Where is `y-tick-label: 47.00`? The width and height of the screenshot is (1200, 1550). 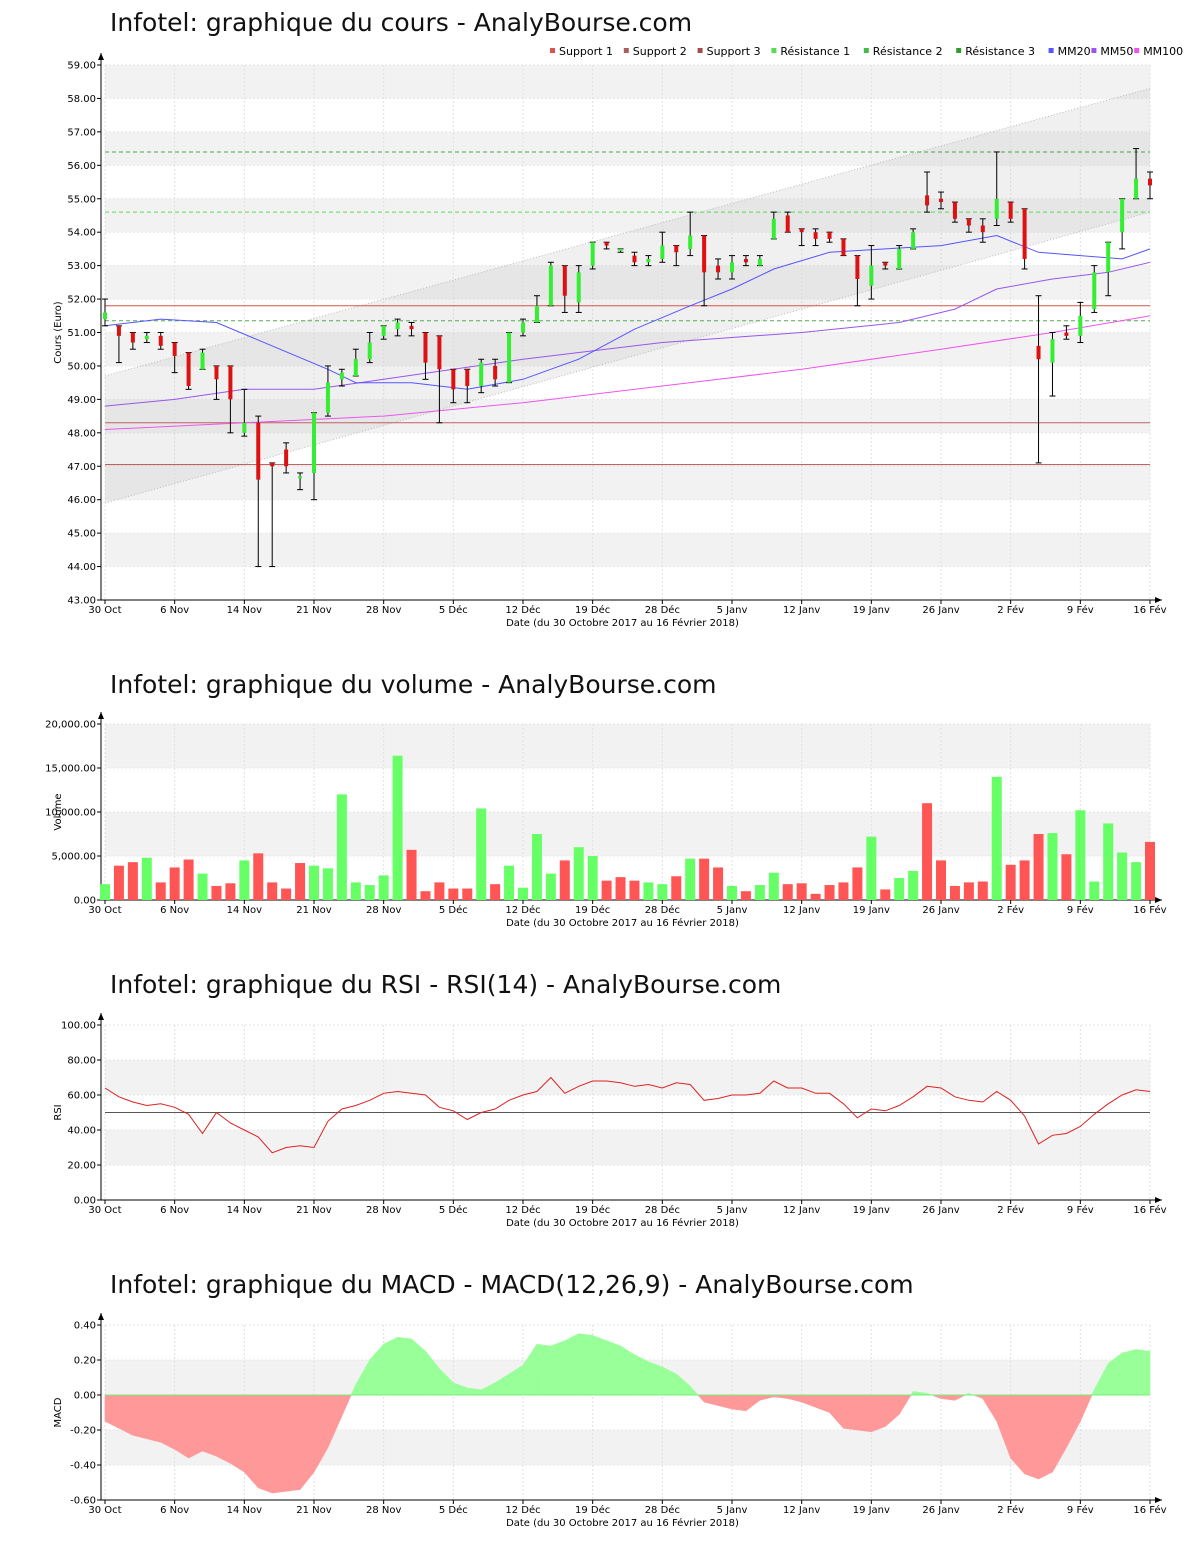 y-tick-label: 47.00 is located at coordinates (81, 467).